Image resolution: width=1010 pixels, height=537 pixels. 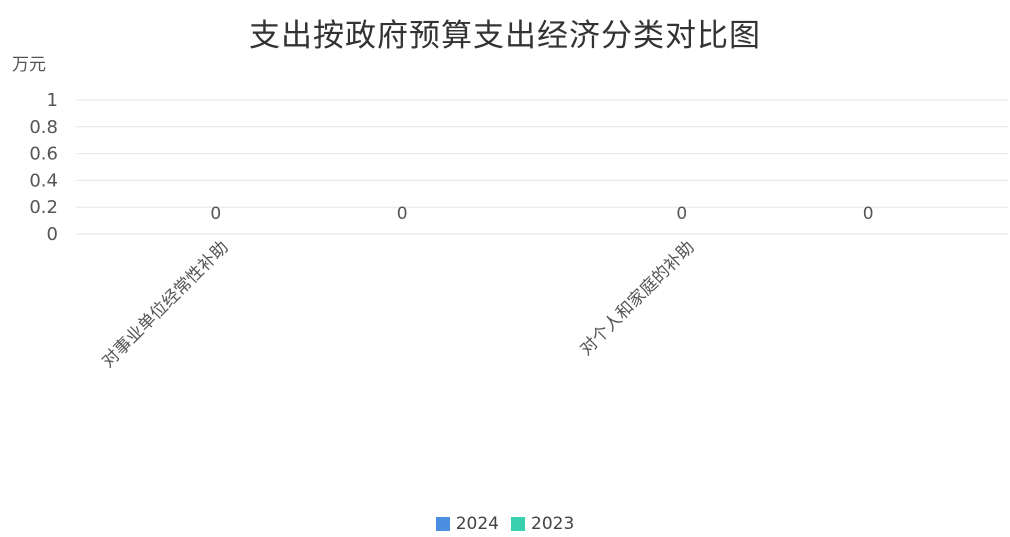 What do you see at coordinates (43, 127) in the screenshot?
I see `y-tick-label: 0.8` at bounding box center [43, 127].